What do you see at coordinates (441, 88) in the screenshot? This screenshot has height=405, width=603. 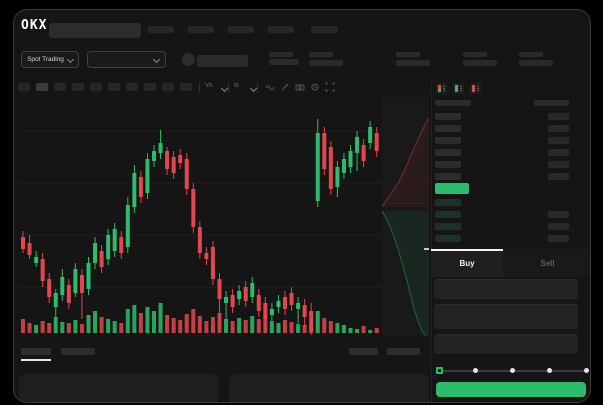 I see `orderbook-combined-view-icon` at bounding box center [441, 88].